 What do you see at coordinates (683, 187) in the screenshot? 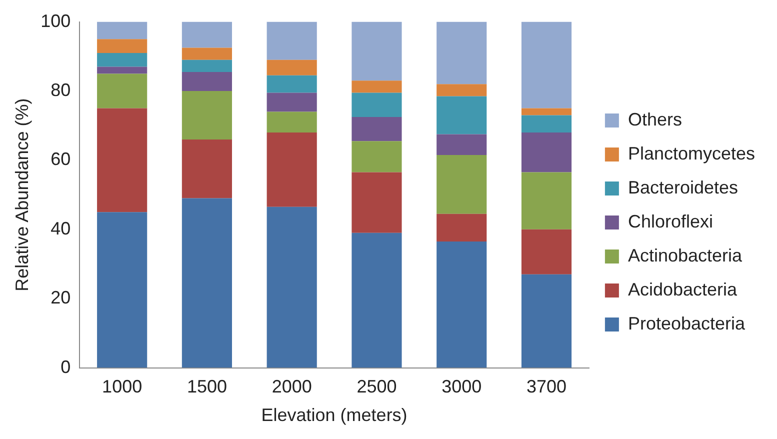
I see `legend-label: Bacteroidetes` at bounding box center [683, 187].